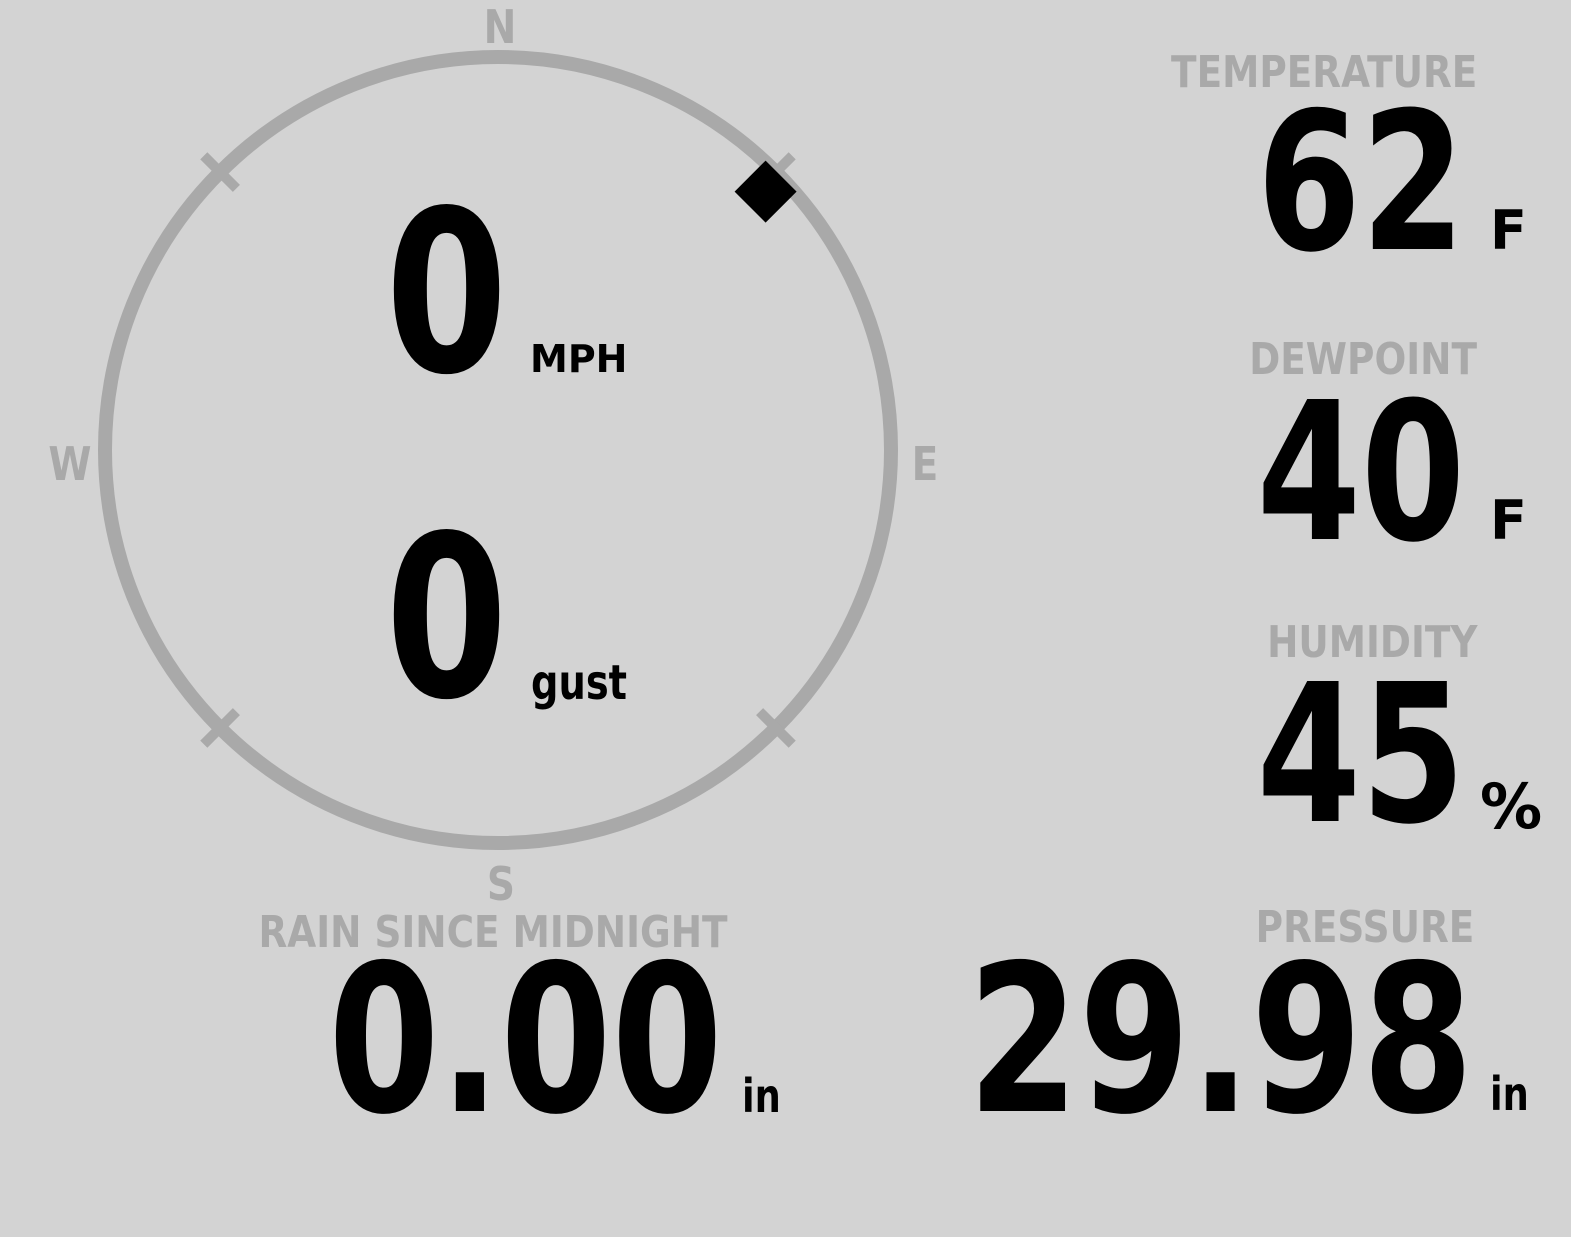 The image size is (1571, 1237). What do you see at coordinates (1365, 927) in the screenshot?
I see `pressure-label: PRESSURE` at bounding box center [1365, 927].